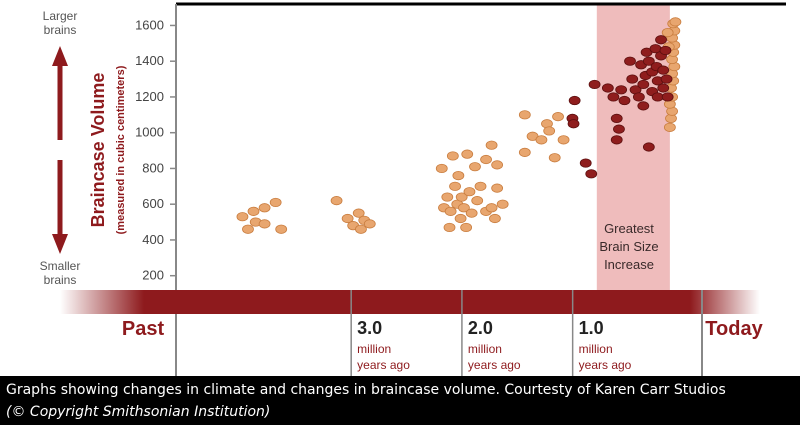 Image resolution: width=800 pixels, height=425 pixels. Describe the element at coordinates (369, 328) in the screenshot. I see `timeline-marker-value: 3.0` at that location.